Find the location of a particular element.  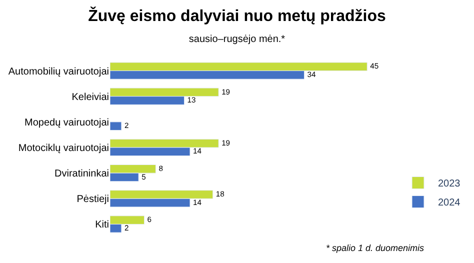

y-tick-label: Motociklų vairuotojai is located at coordinates (63, 148).